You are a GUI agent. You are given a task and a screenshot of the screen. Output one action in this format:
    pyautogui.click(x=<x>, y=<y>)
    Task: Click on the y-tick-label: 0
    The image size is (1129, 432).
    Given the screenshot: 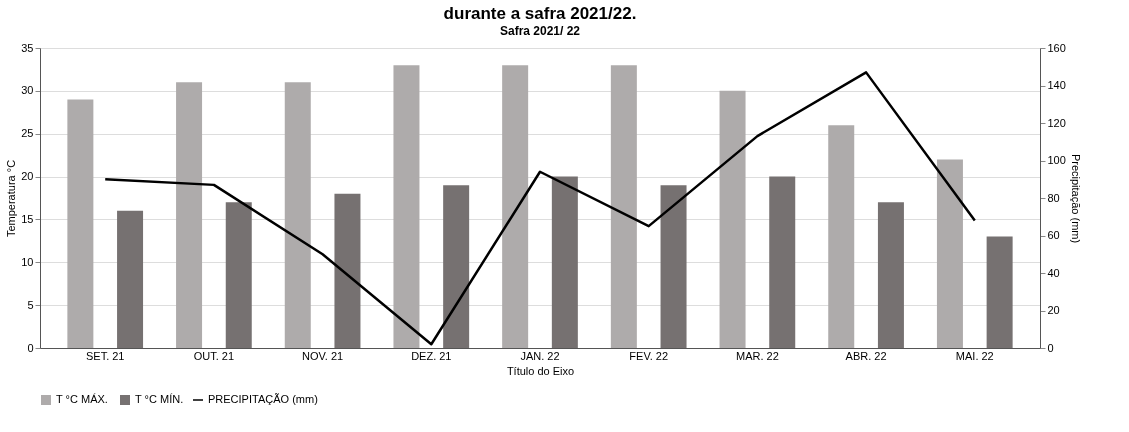 What is the action you would take?
    pyautogui.click(x=30, y=347)
    